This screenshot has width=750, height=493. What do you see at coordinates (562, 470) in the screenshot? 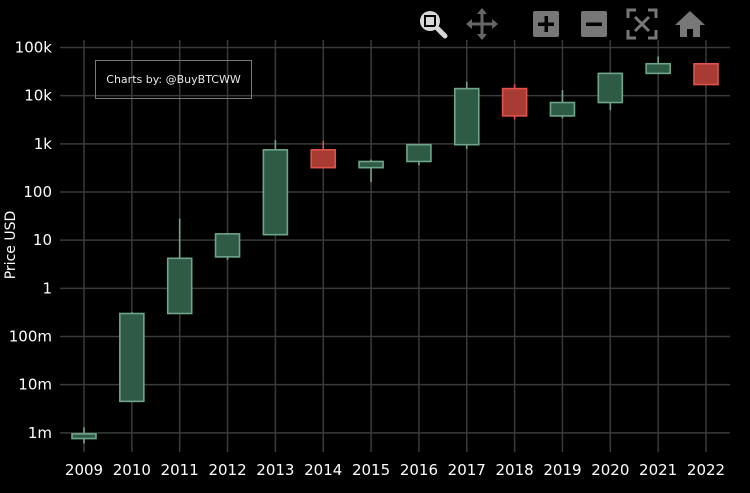
I see `x-tick-label: 2019` at bounding box center [562, 470].